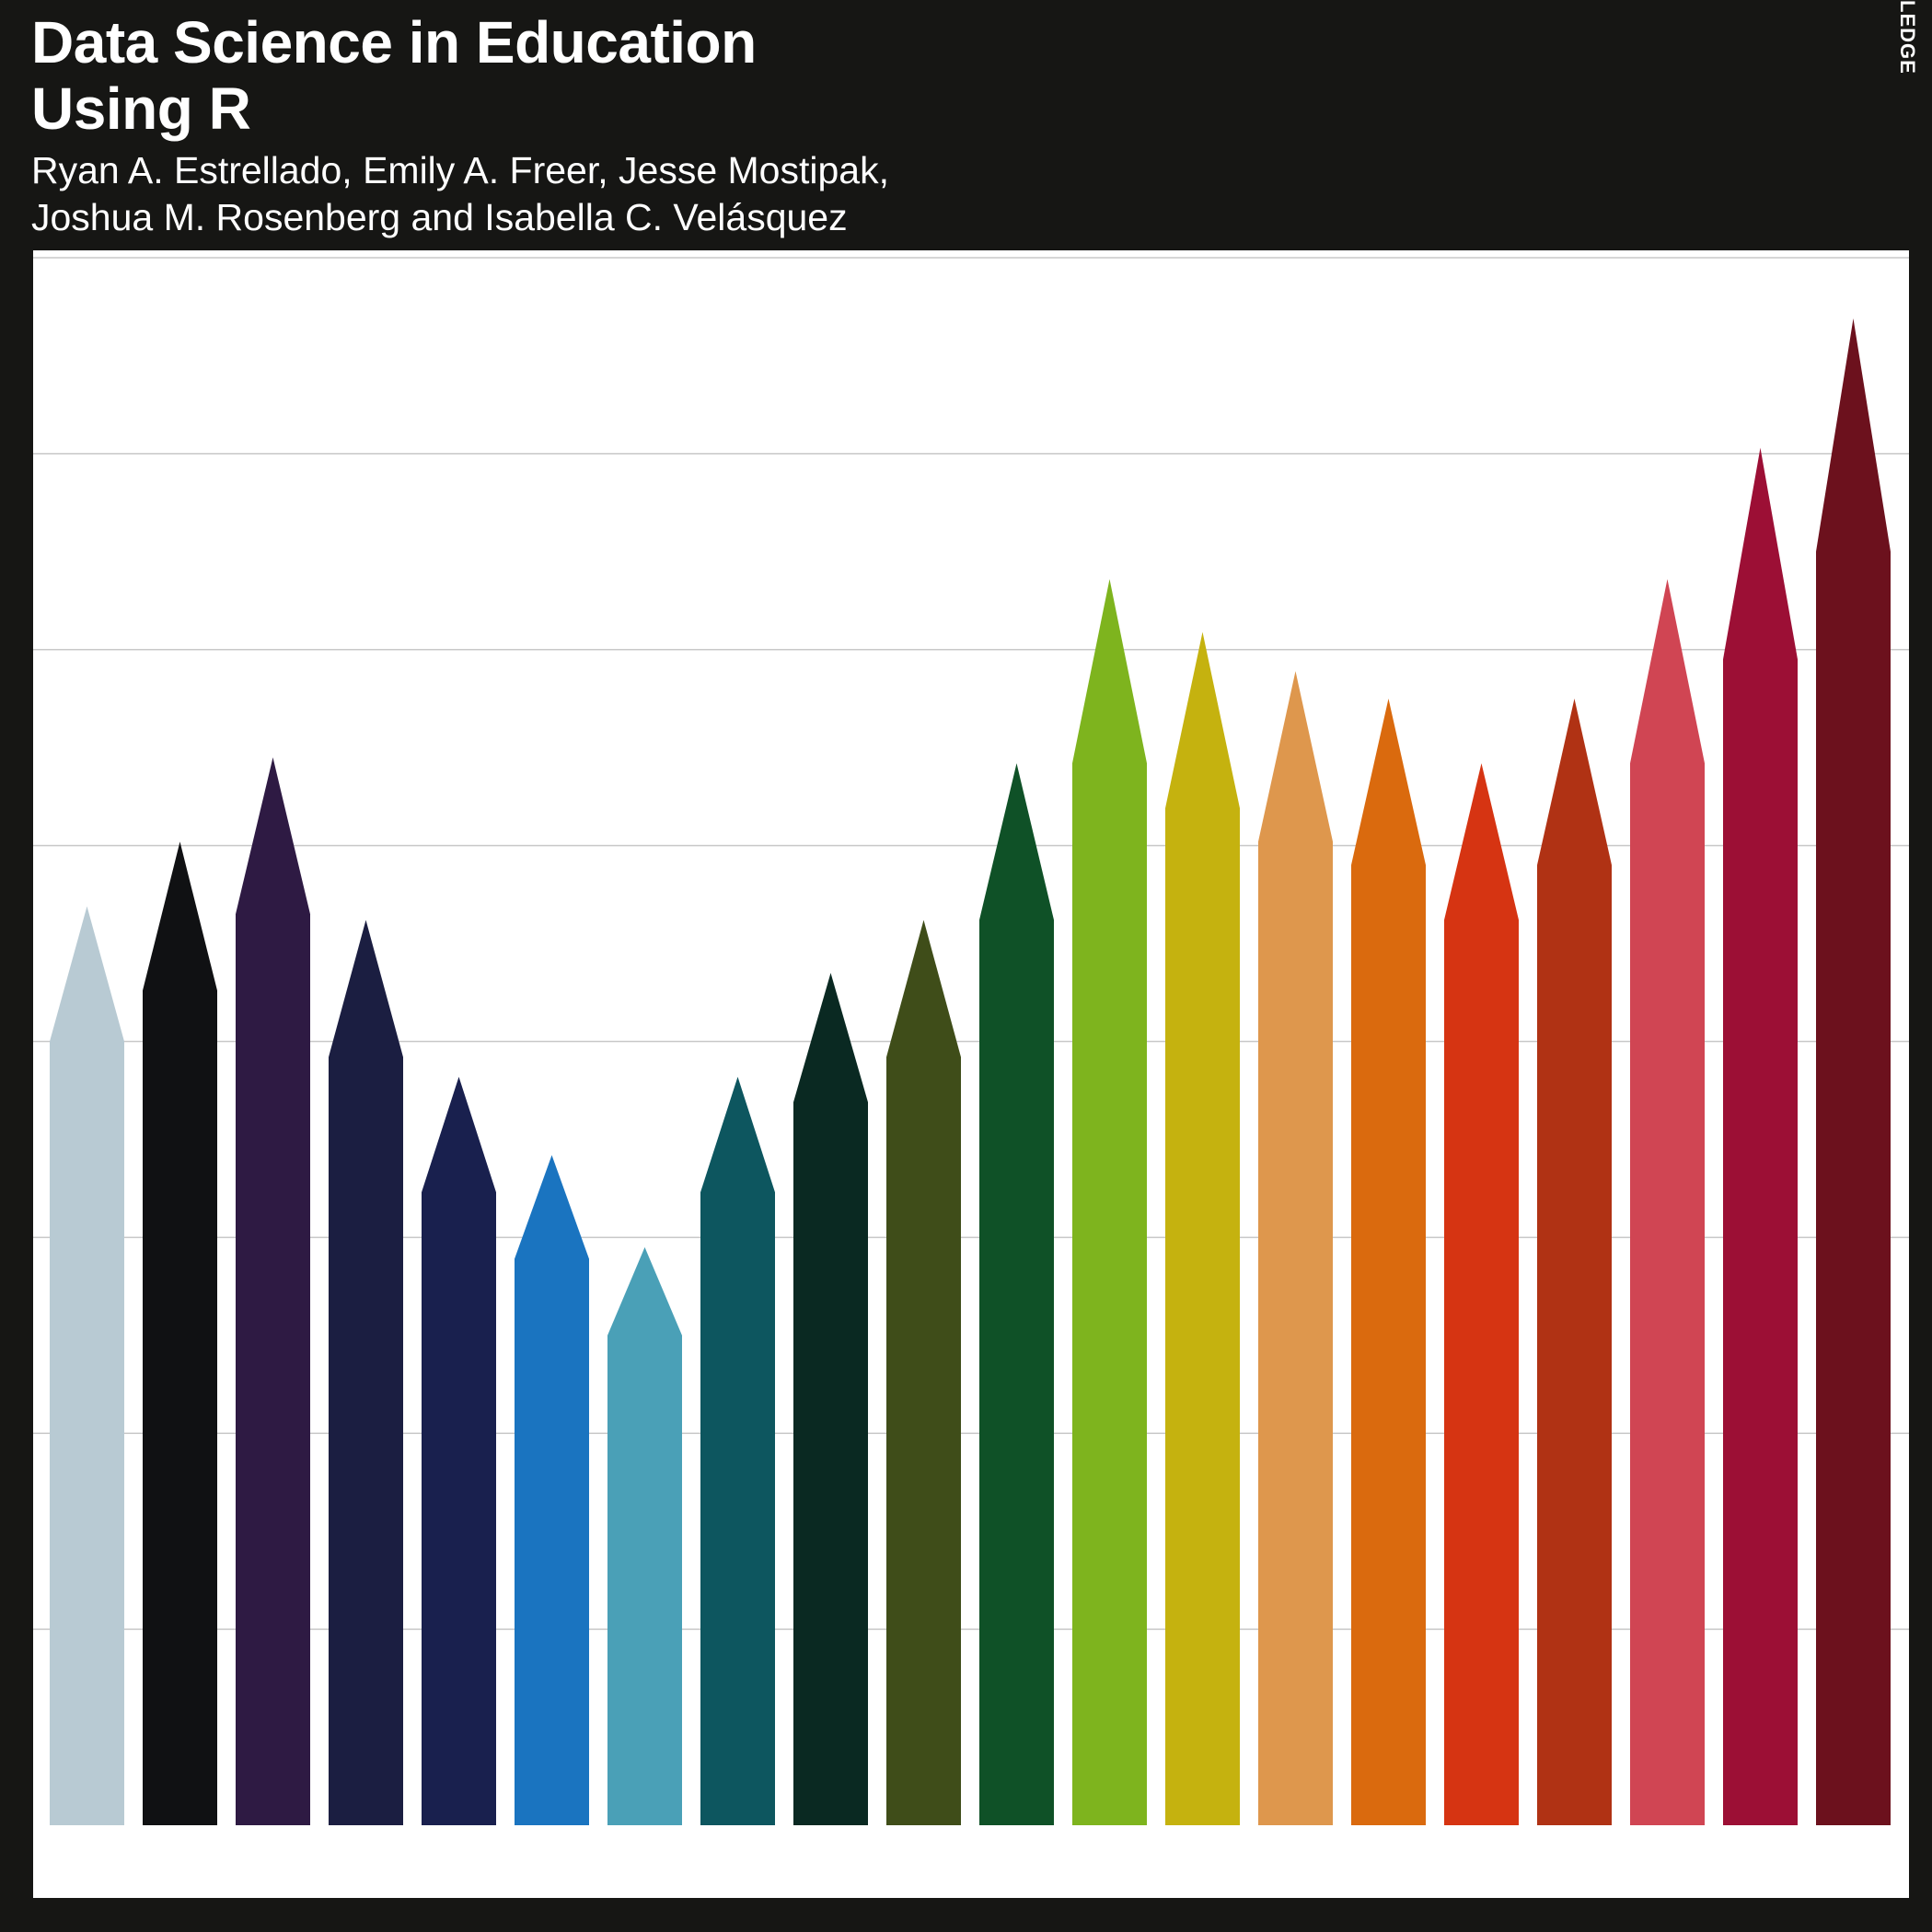  I want to click on book-title-line-1: Data Science in Education, so click(394, 42).